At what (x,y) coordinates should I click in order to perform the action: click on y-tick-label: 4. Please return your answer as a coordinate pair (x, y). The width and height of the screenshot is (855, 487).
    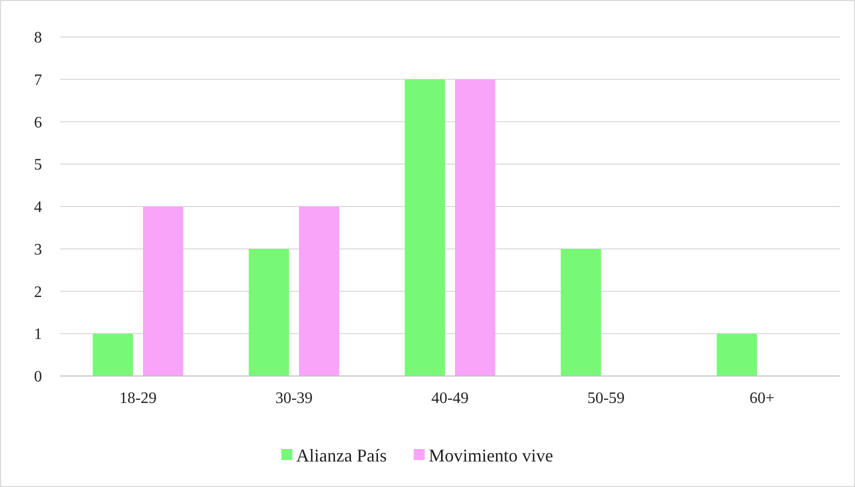
    Looking at the image, I should click on (38, 207).